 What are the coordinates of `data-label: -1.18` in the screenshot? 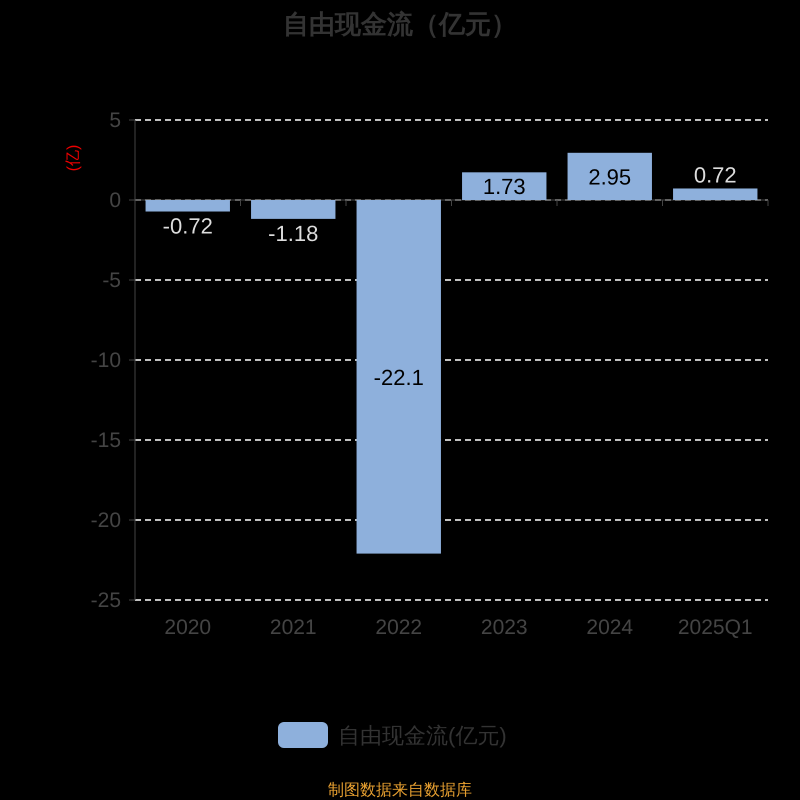 It's located at (293, 233).